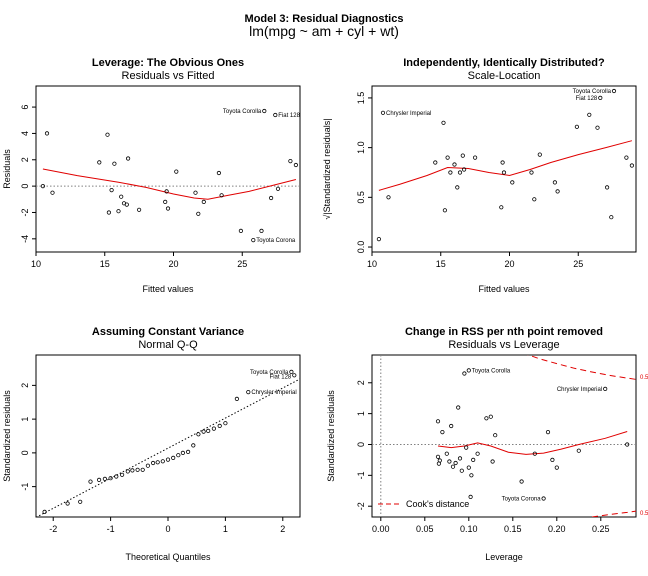 The width and height of the screenshot is (648, 576). What do you see at coordinates (25, 107) in the screenshot?
I see `y-tick-label: 6` at bounding box center [25, 107].